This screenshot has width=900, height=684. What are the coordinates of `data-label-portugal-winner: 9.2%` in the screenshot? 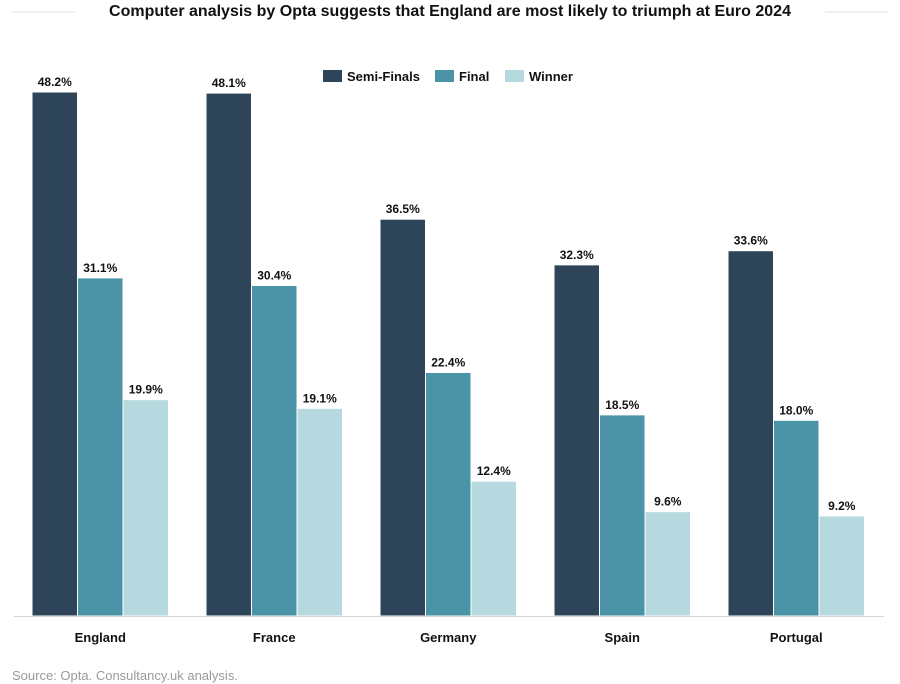 It's located at (842, 506).